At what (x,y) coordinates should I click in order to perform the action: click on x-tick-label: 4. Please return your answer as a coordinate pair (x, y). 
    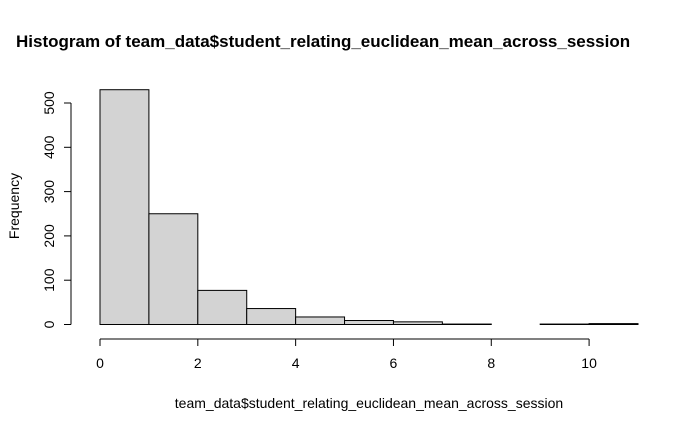
    Looking at the image, I should click on (296, 363).